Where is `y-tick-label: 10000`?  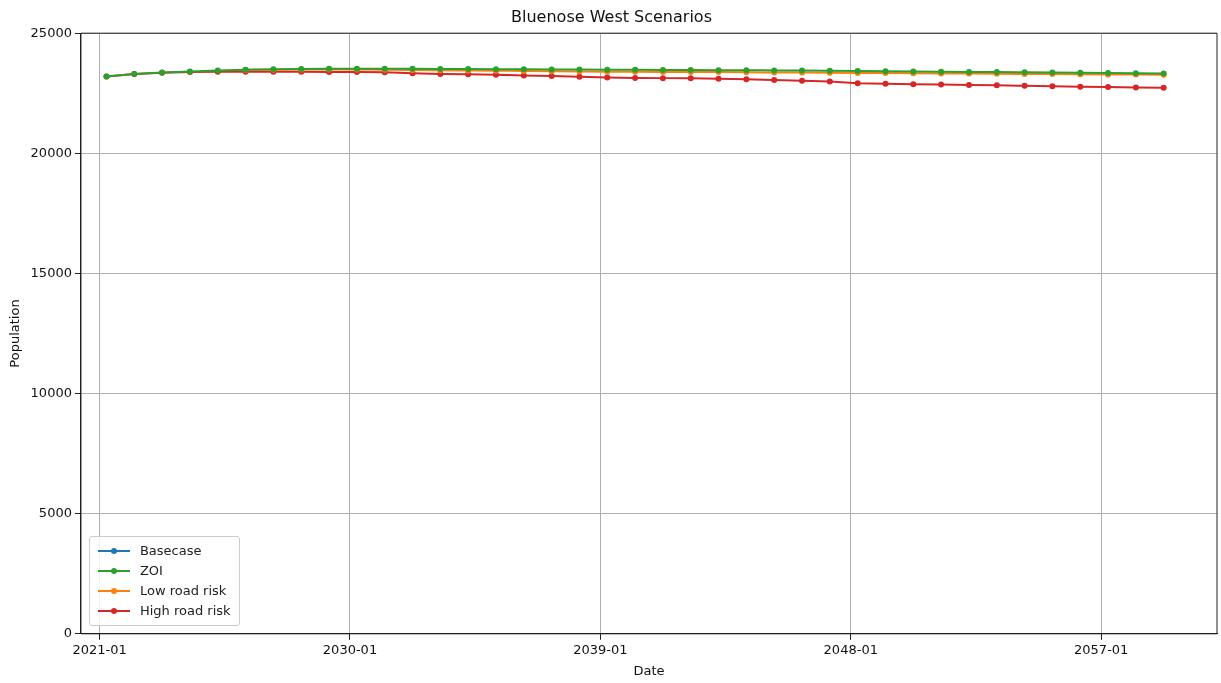 y-tick-label: 10000 is located at coordinates (51, 392).